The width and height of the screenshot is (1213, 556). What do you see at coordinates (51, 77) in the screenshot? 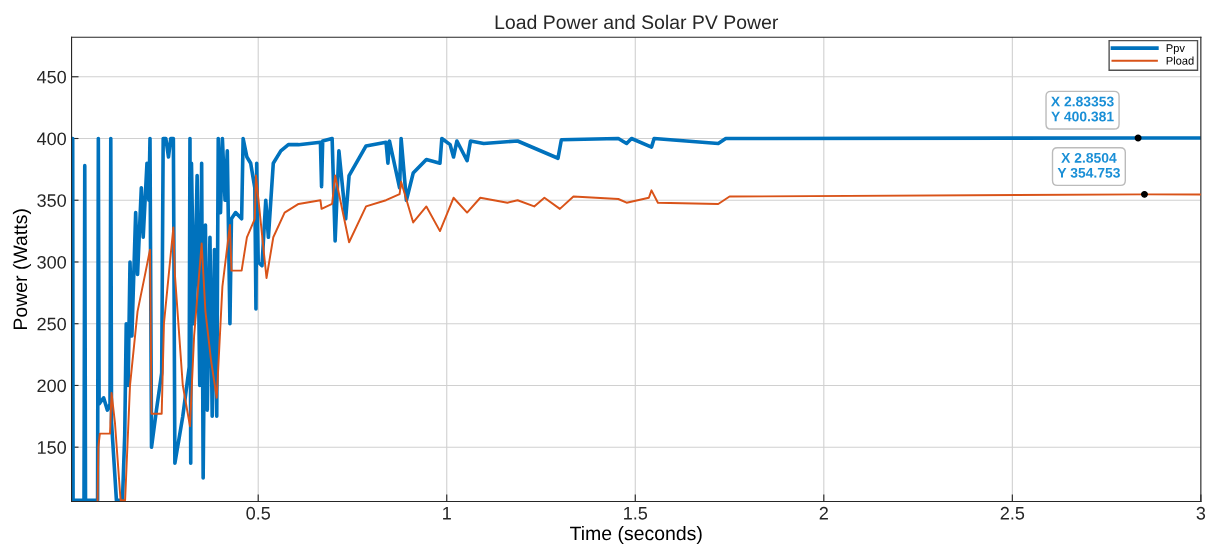
I see `y-tick-label: 450` at bounding box center [51, 77].